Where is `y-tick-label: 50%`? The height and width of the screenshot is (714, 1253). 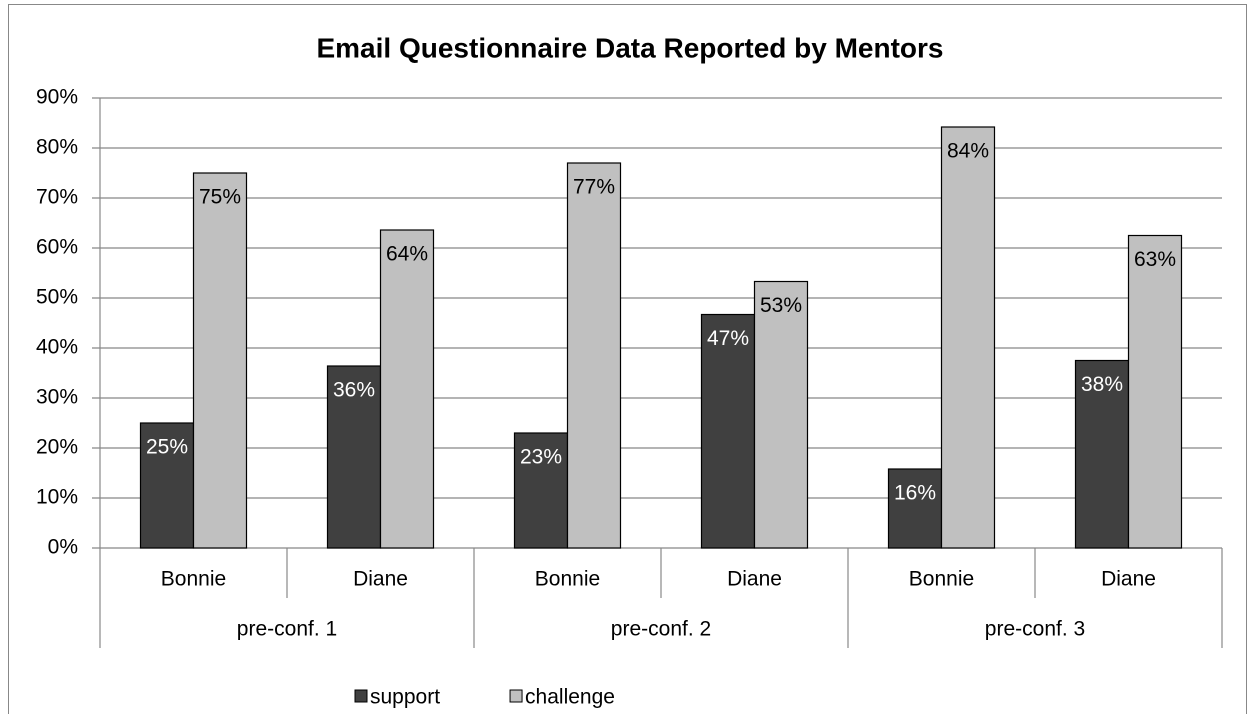
y-tick-label: 50% is located at coordinates (57, 297).